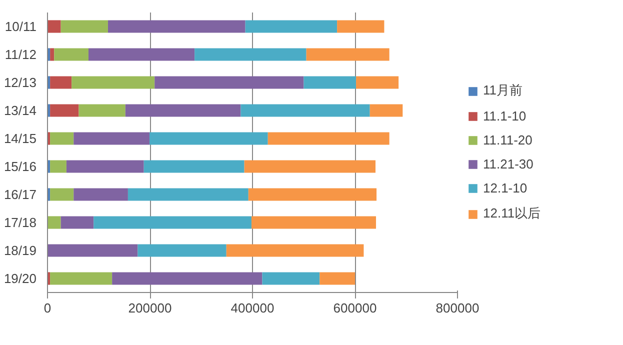 This screenshot has height=345, width=623. I want to click on y-tick-label: 10/11, so click(20, 26).